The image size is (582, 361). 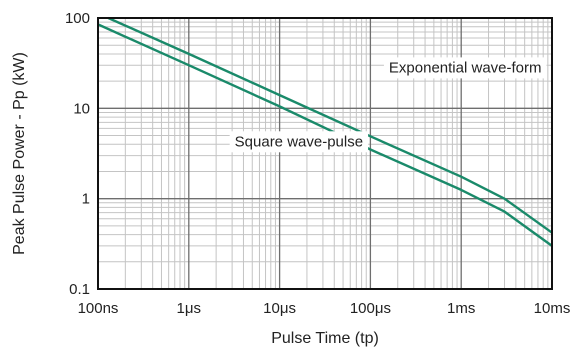 What do you see at coordinates (98, 308) in the screenshot?
I see `x-tick-label: 100ns` at bounding box center [98, 308].